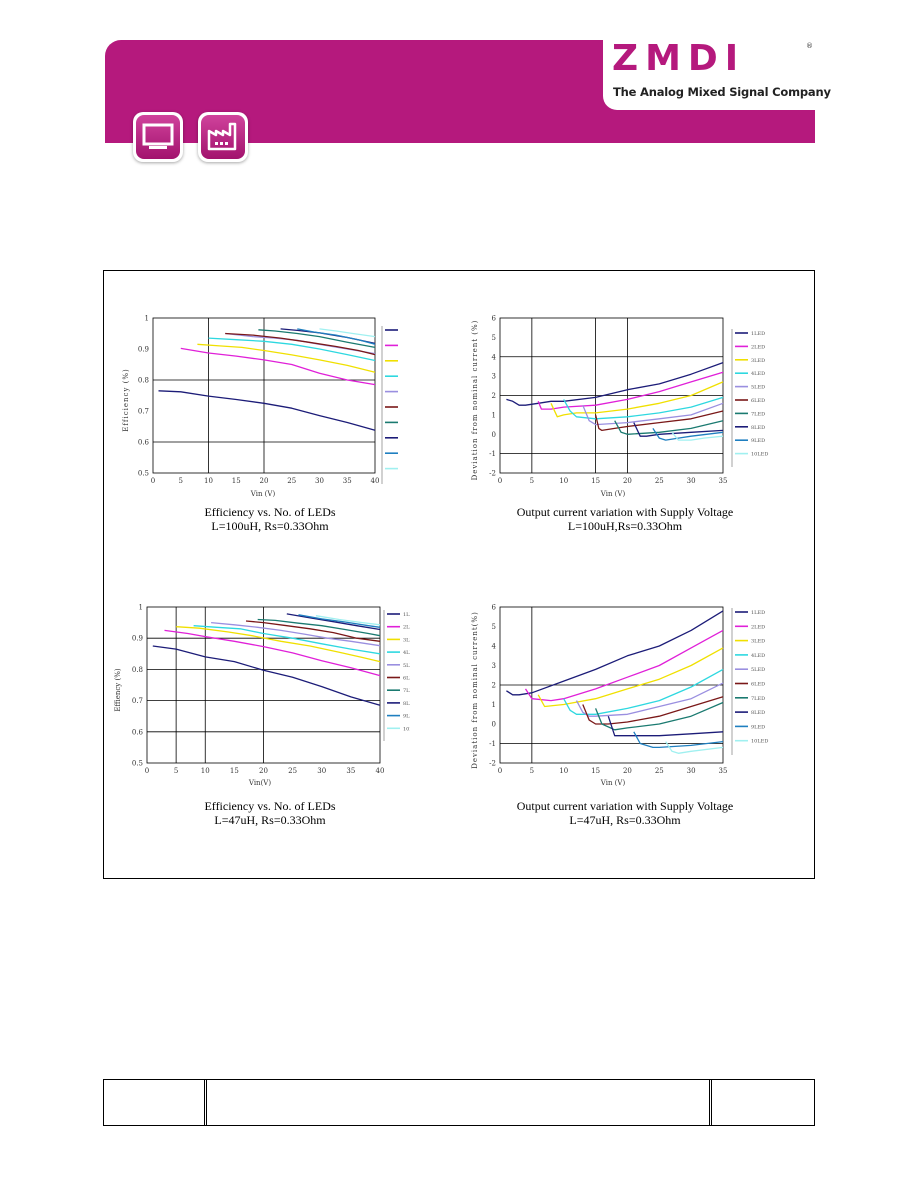  I want to click on logo-box, so click(709, 75).